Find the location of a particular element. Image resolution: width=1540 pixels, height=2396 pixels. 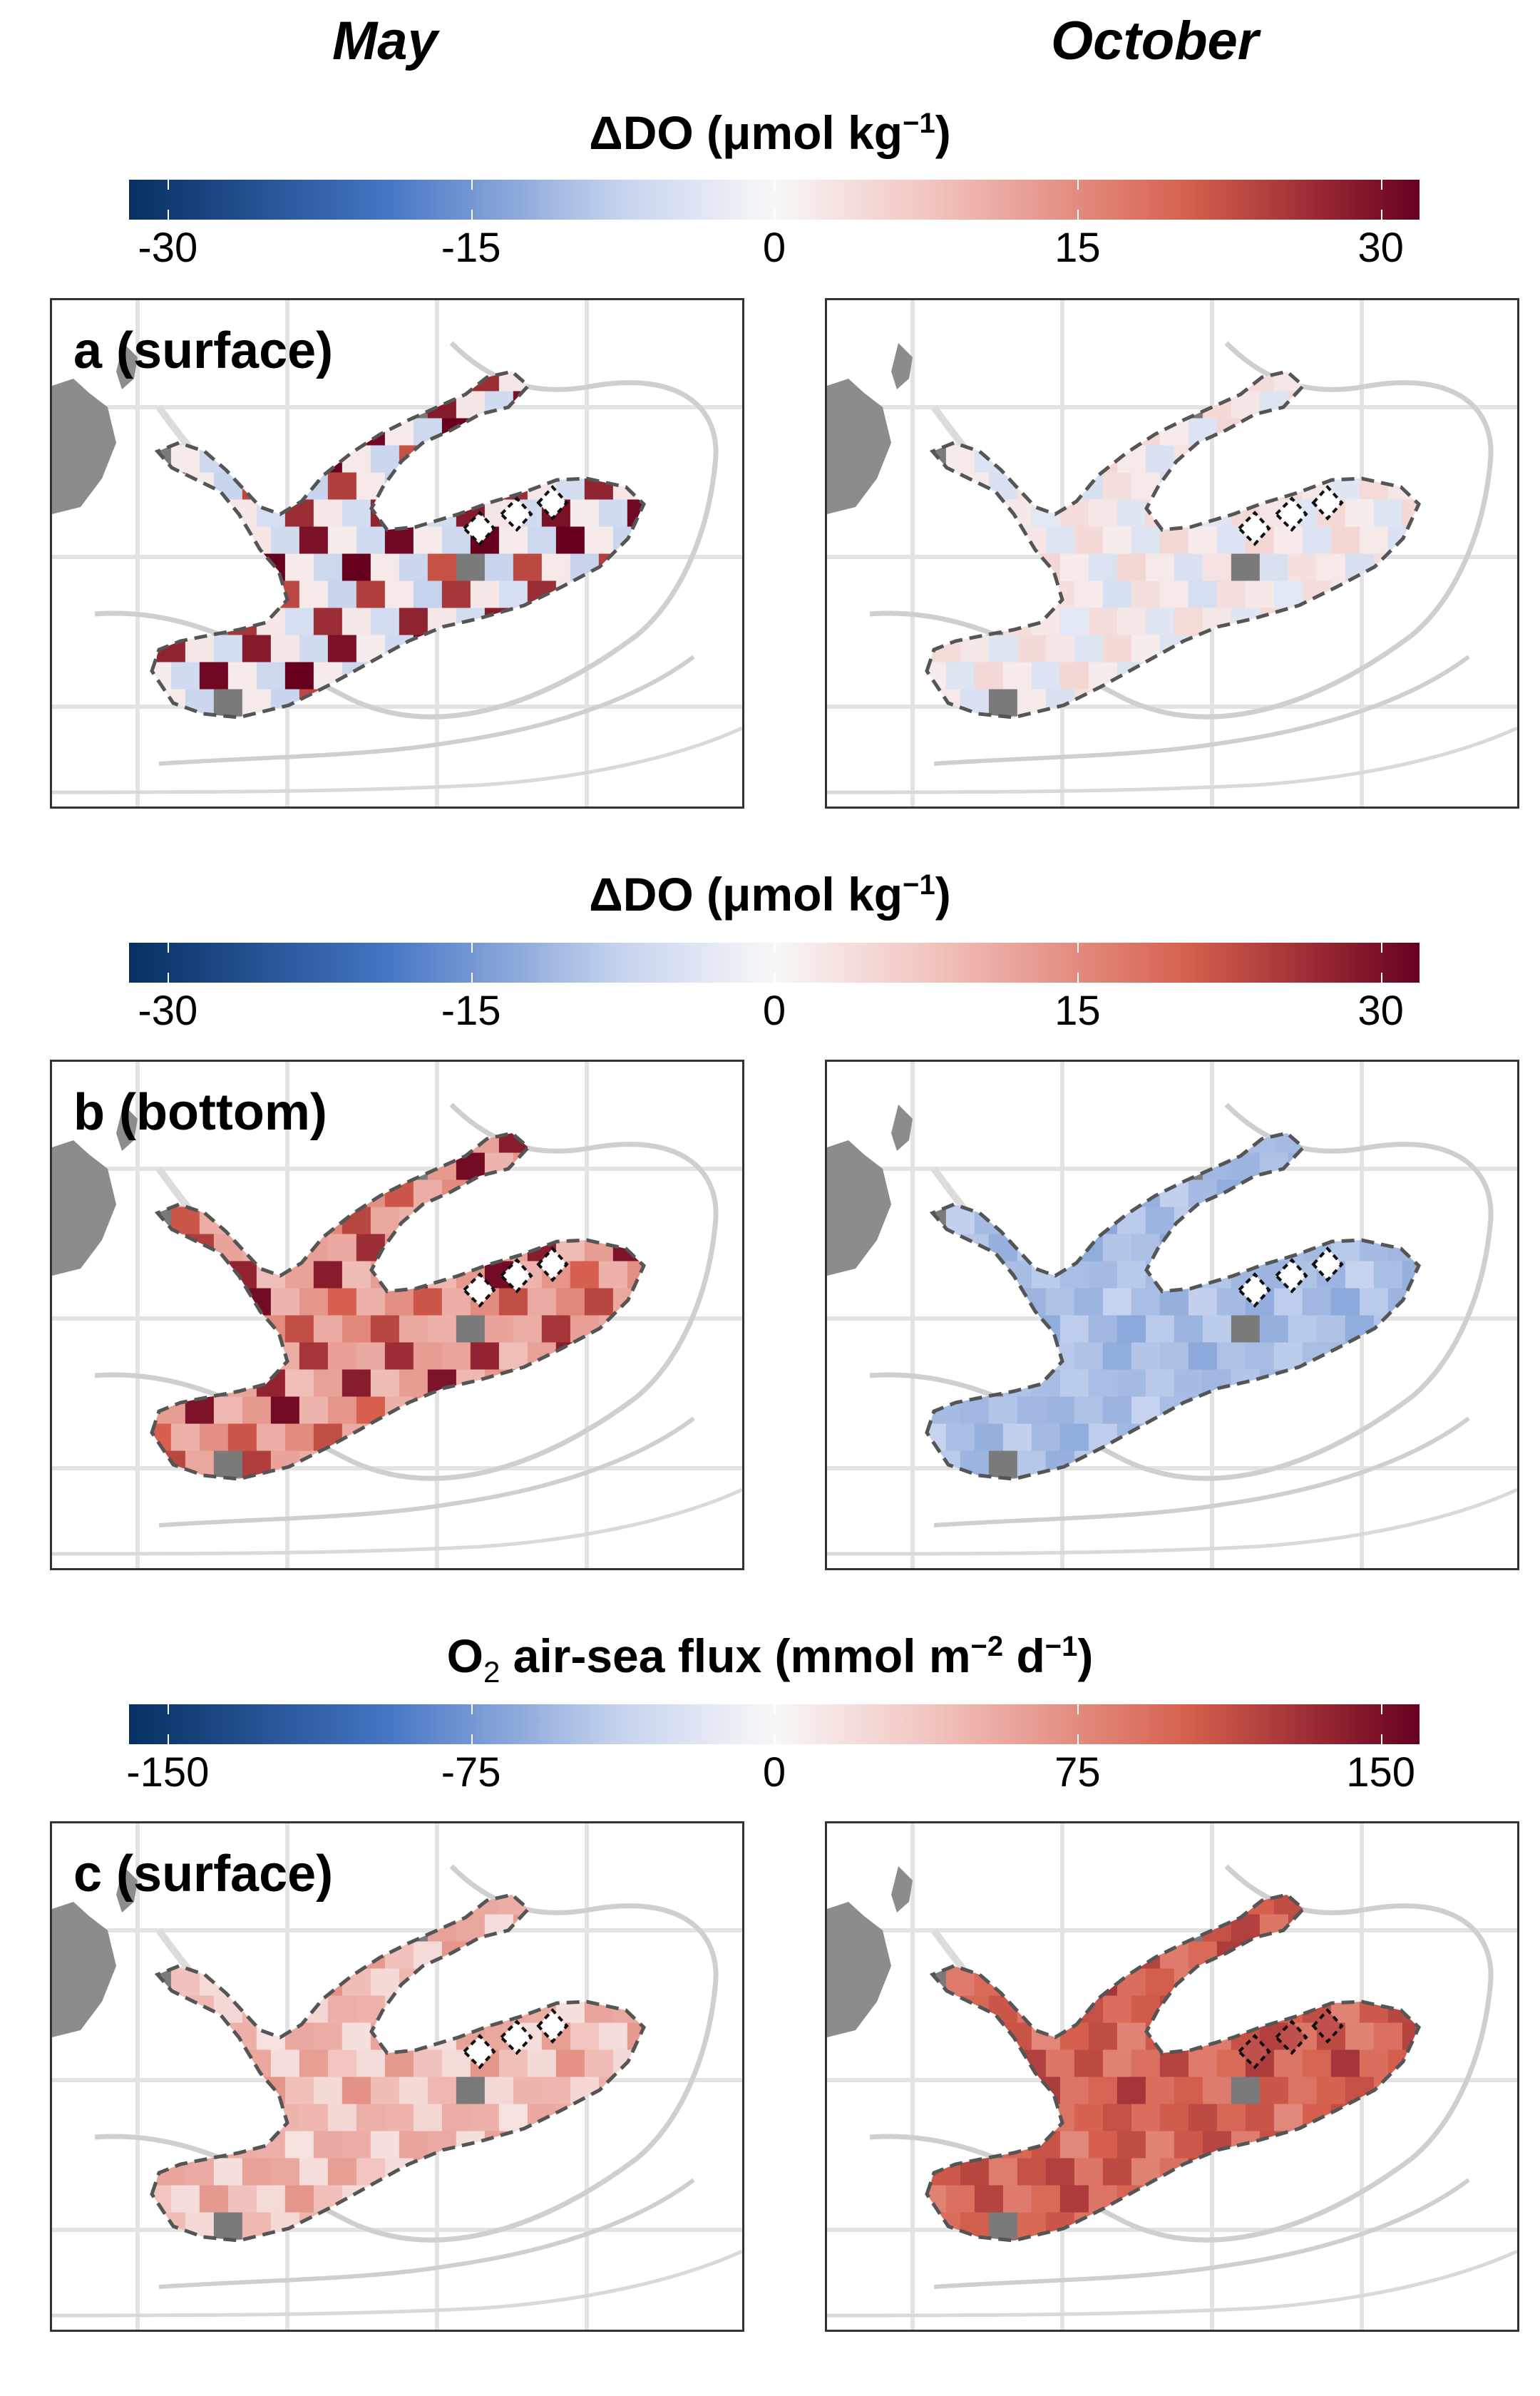

region-outline is located at coordinates (1173, 544).